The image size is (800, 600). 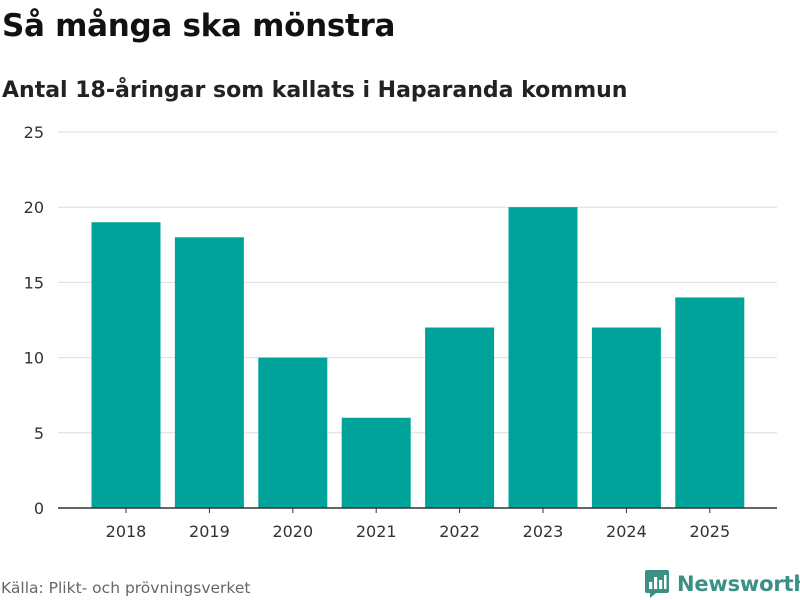 What do you see at coordinates (34, 282) in the screenshot?
I see `y-tick-label: 15` at bounding box center [34, 282].